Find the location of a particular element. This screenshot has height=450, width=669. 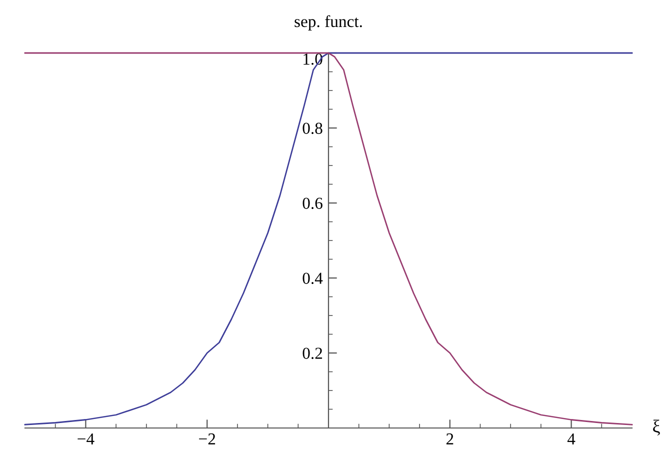

y-tick-label: 0.2 is located at coordinates (312, 354).